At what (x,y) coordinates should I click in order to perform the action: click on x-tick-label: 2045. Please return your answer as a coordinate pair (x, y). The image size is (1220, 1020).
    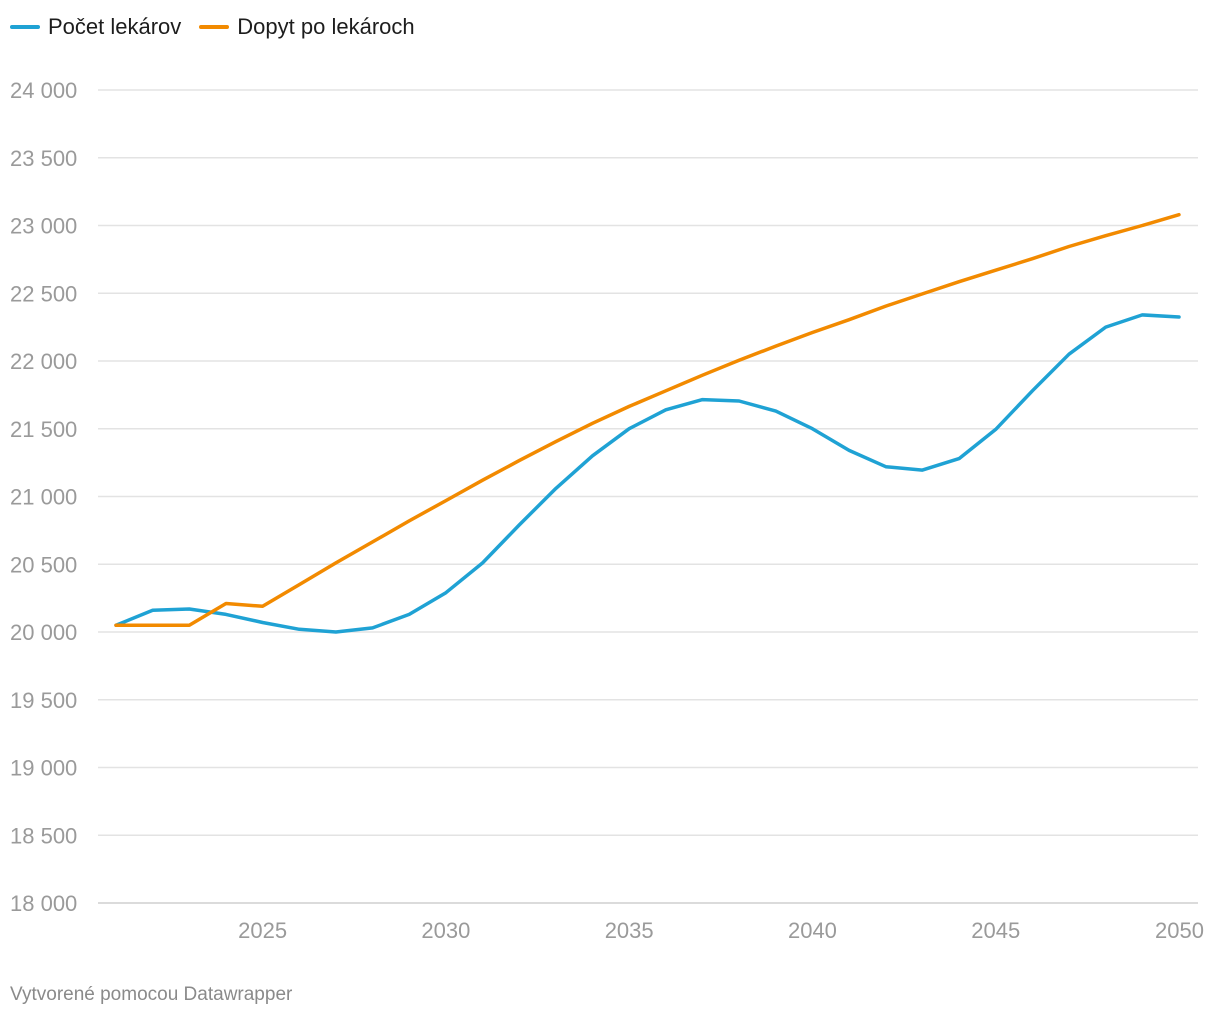
    Looking at the image, I should click on (995, 930).